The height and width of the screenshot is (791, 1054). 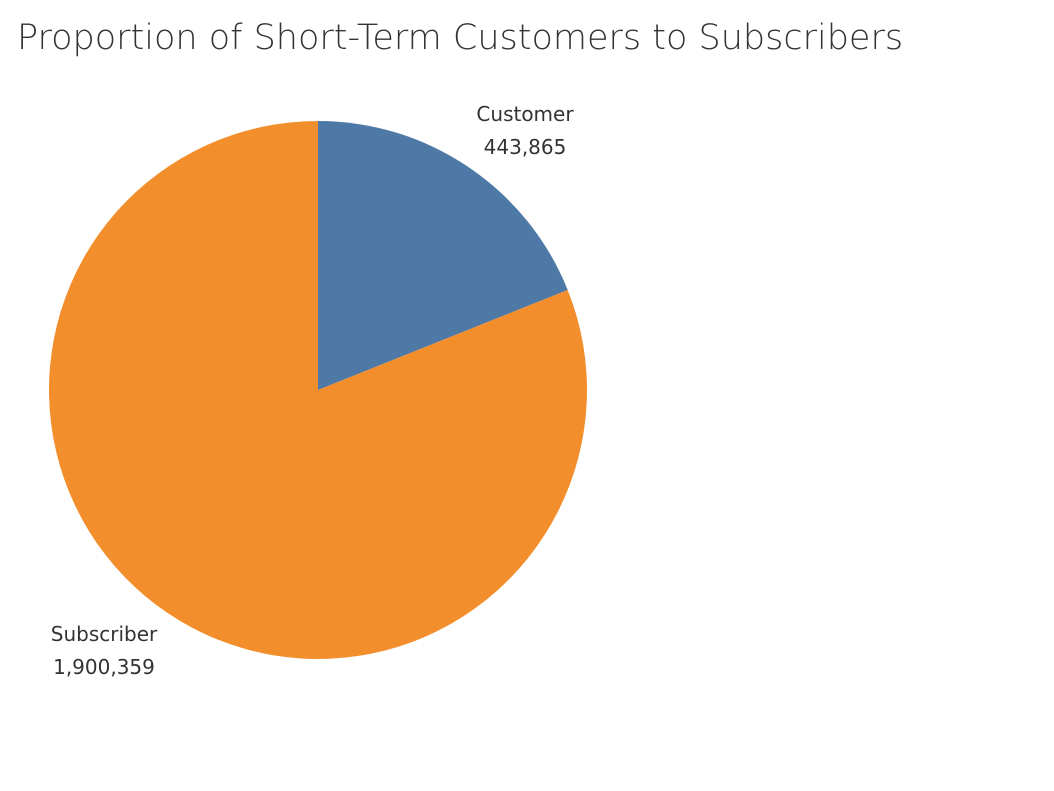 What do you see at coordinates (104, 634) in the screenshot?
I see `slice-label-subscriber-name: Subscriber` at bounding box center [104, 634].